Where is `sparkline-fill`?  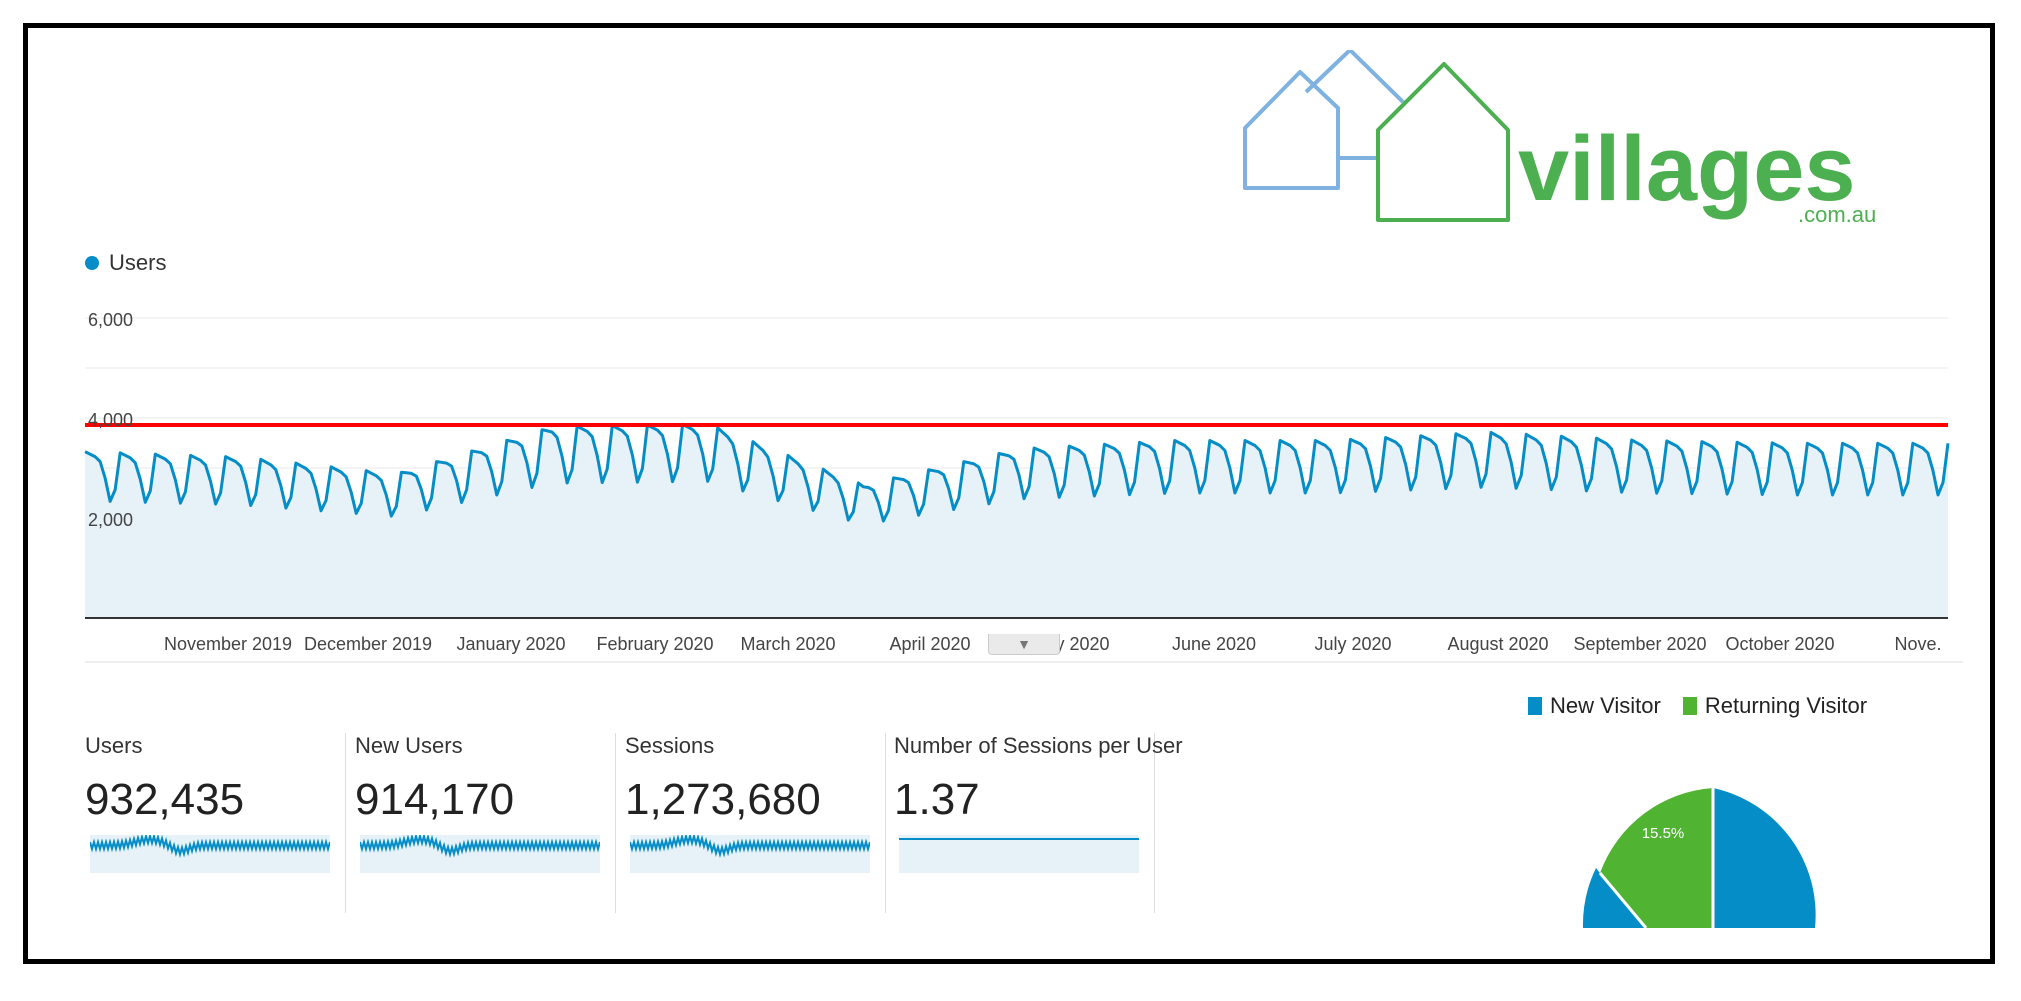 sparkline-fill is located at coordinates (1019, 854).